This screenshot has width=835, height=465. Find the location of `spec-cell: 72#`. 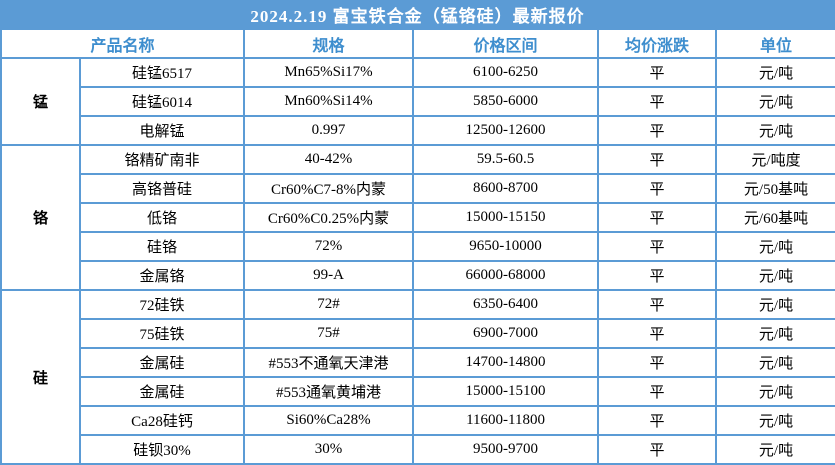

spec-cell: 72# is located at coordinates (329, 304).